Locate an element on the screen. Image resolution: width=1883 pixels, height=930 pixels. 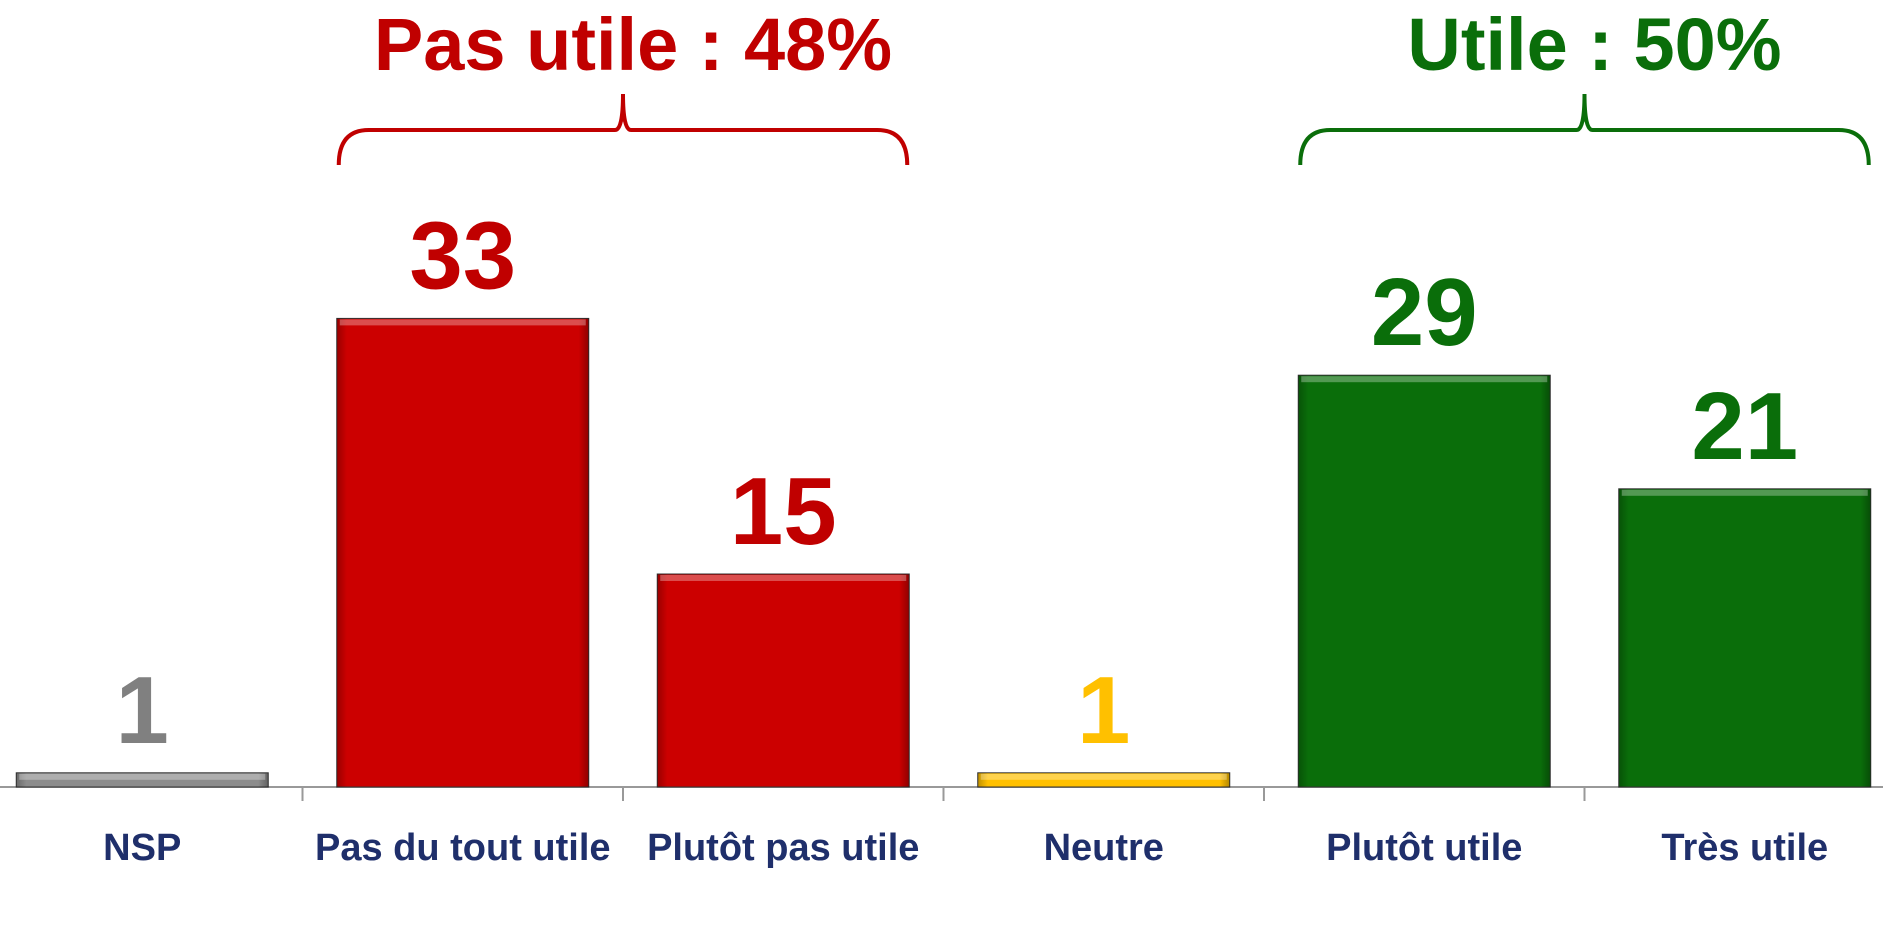
data-label: 21 is located at coordinates (1744, 426).